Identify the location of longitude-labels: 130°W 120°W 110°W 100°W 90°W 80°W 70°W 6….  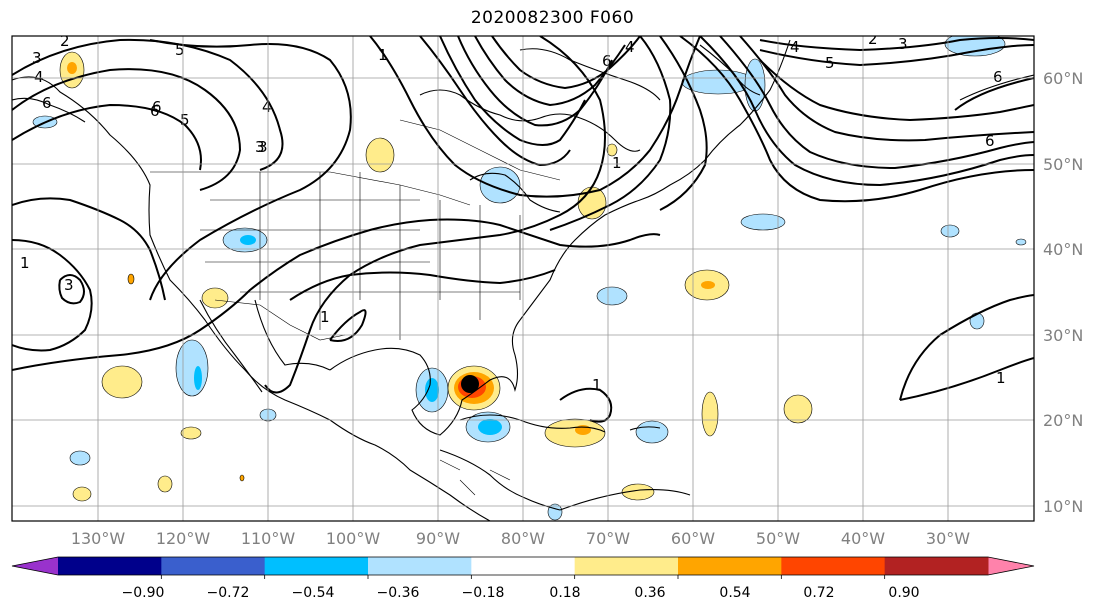
(520, 538).